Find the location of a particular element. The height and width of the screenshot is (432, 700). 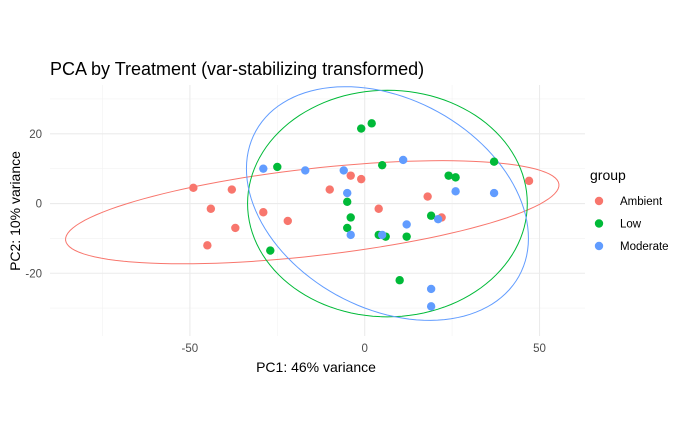

x-tick-label: 0 is located at coordinates (365, 349).